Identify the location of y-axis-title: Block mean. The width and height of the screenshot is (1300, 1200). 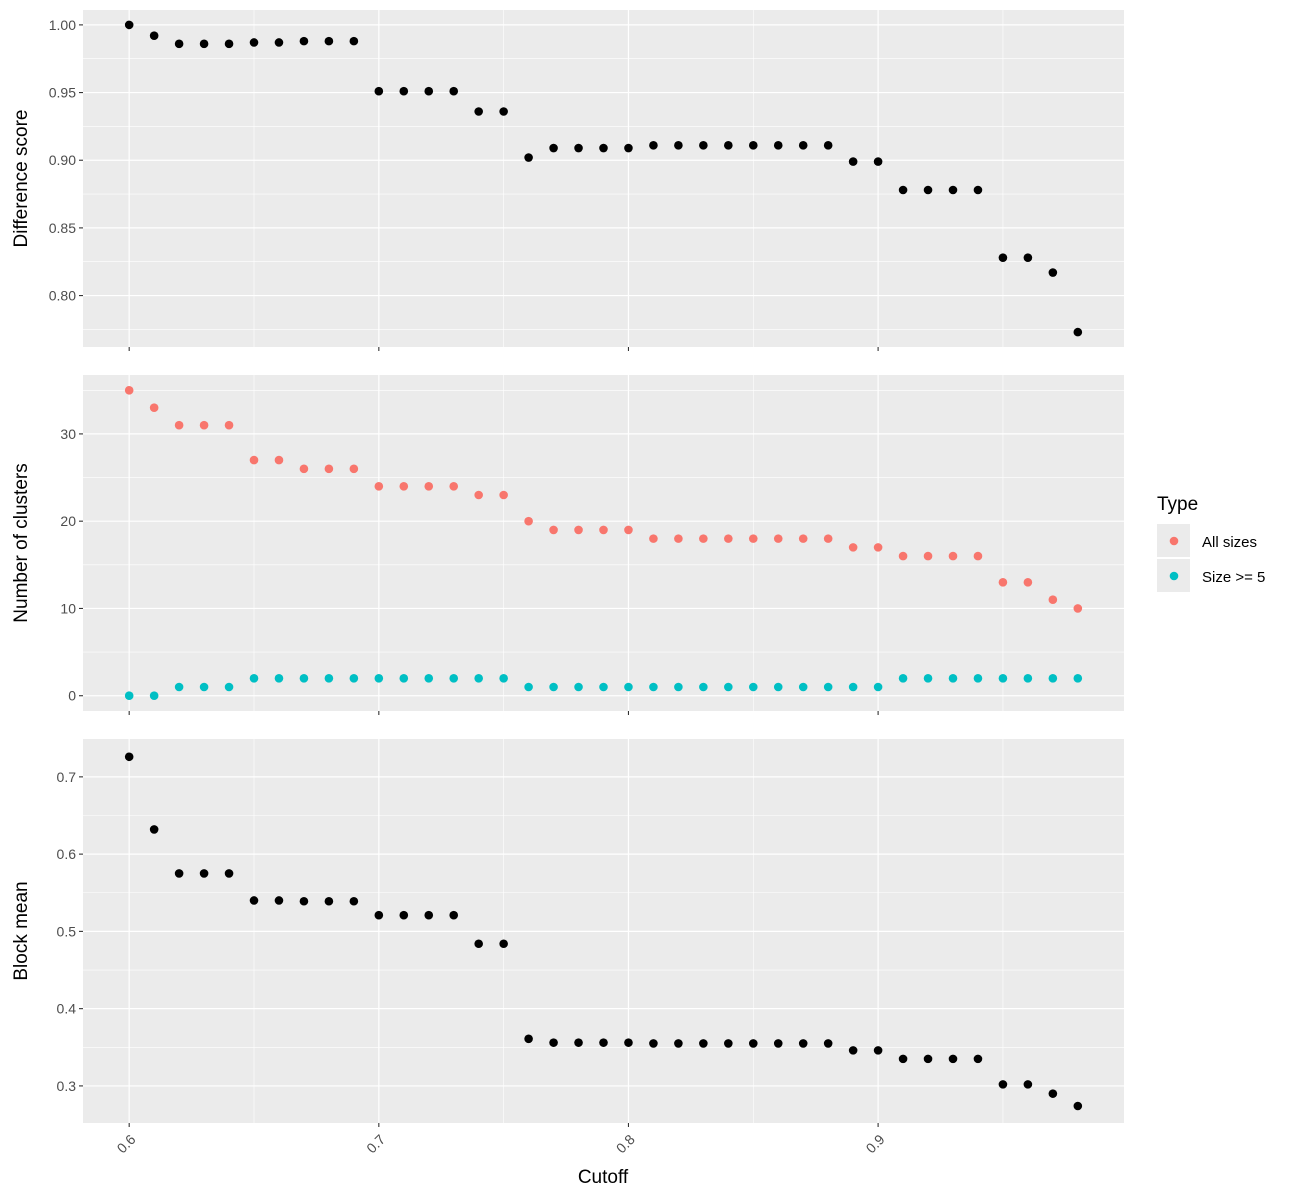
(21, 930).